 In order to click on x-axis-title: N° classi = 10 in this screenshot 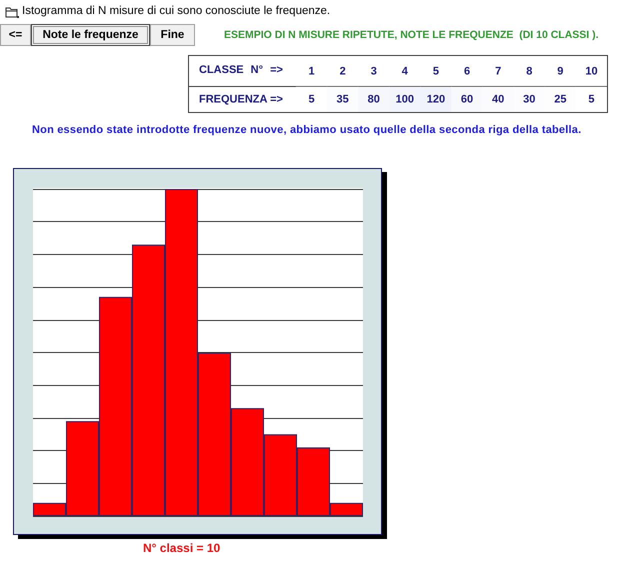, I will do `click(181, 548)`.